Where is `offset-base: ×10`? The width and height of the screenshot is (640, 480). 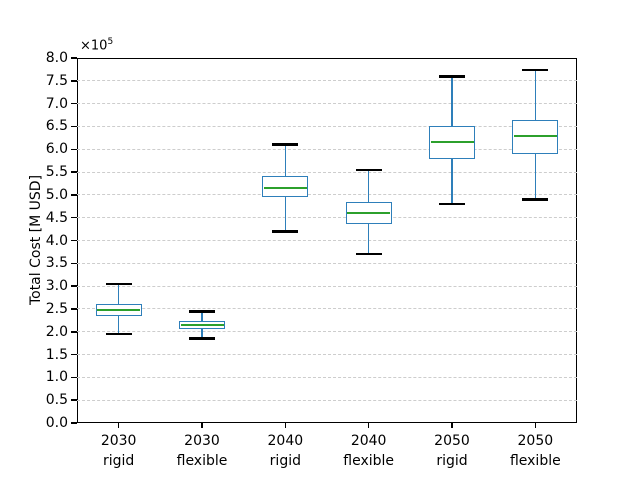 offset-base: ×10 is located at coordinates (94, 46).